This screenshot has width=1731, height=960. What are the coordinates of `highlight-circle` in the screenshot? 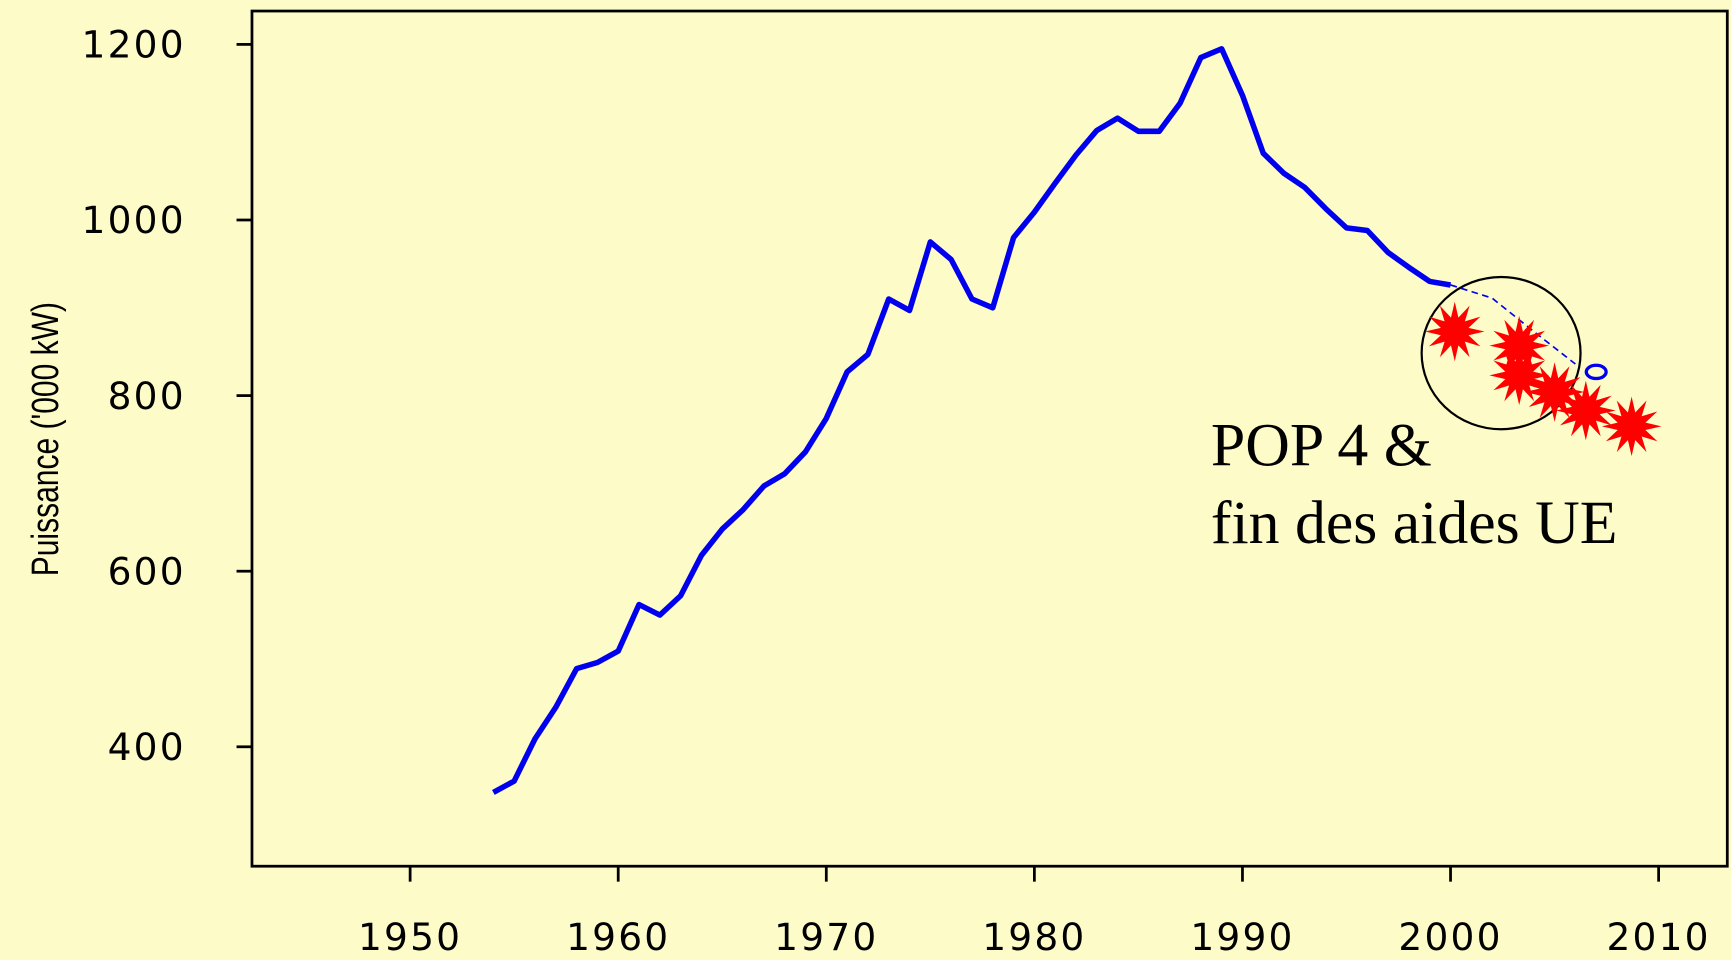 It's located at (1501, 353).